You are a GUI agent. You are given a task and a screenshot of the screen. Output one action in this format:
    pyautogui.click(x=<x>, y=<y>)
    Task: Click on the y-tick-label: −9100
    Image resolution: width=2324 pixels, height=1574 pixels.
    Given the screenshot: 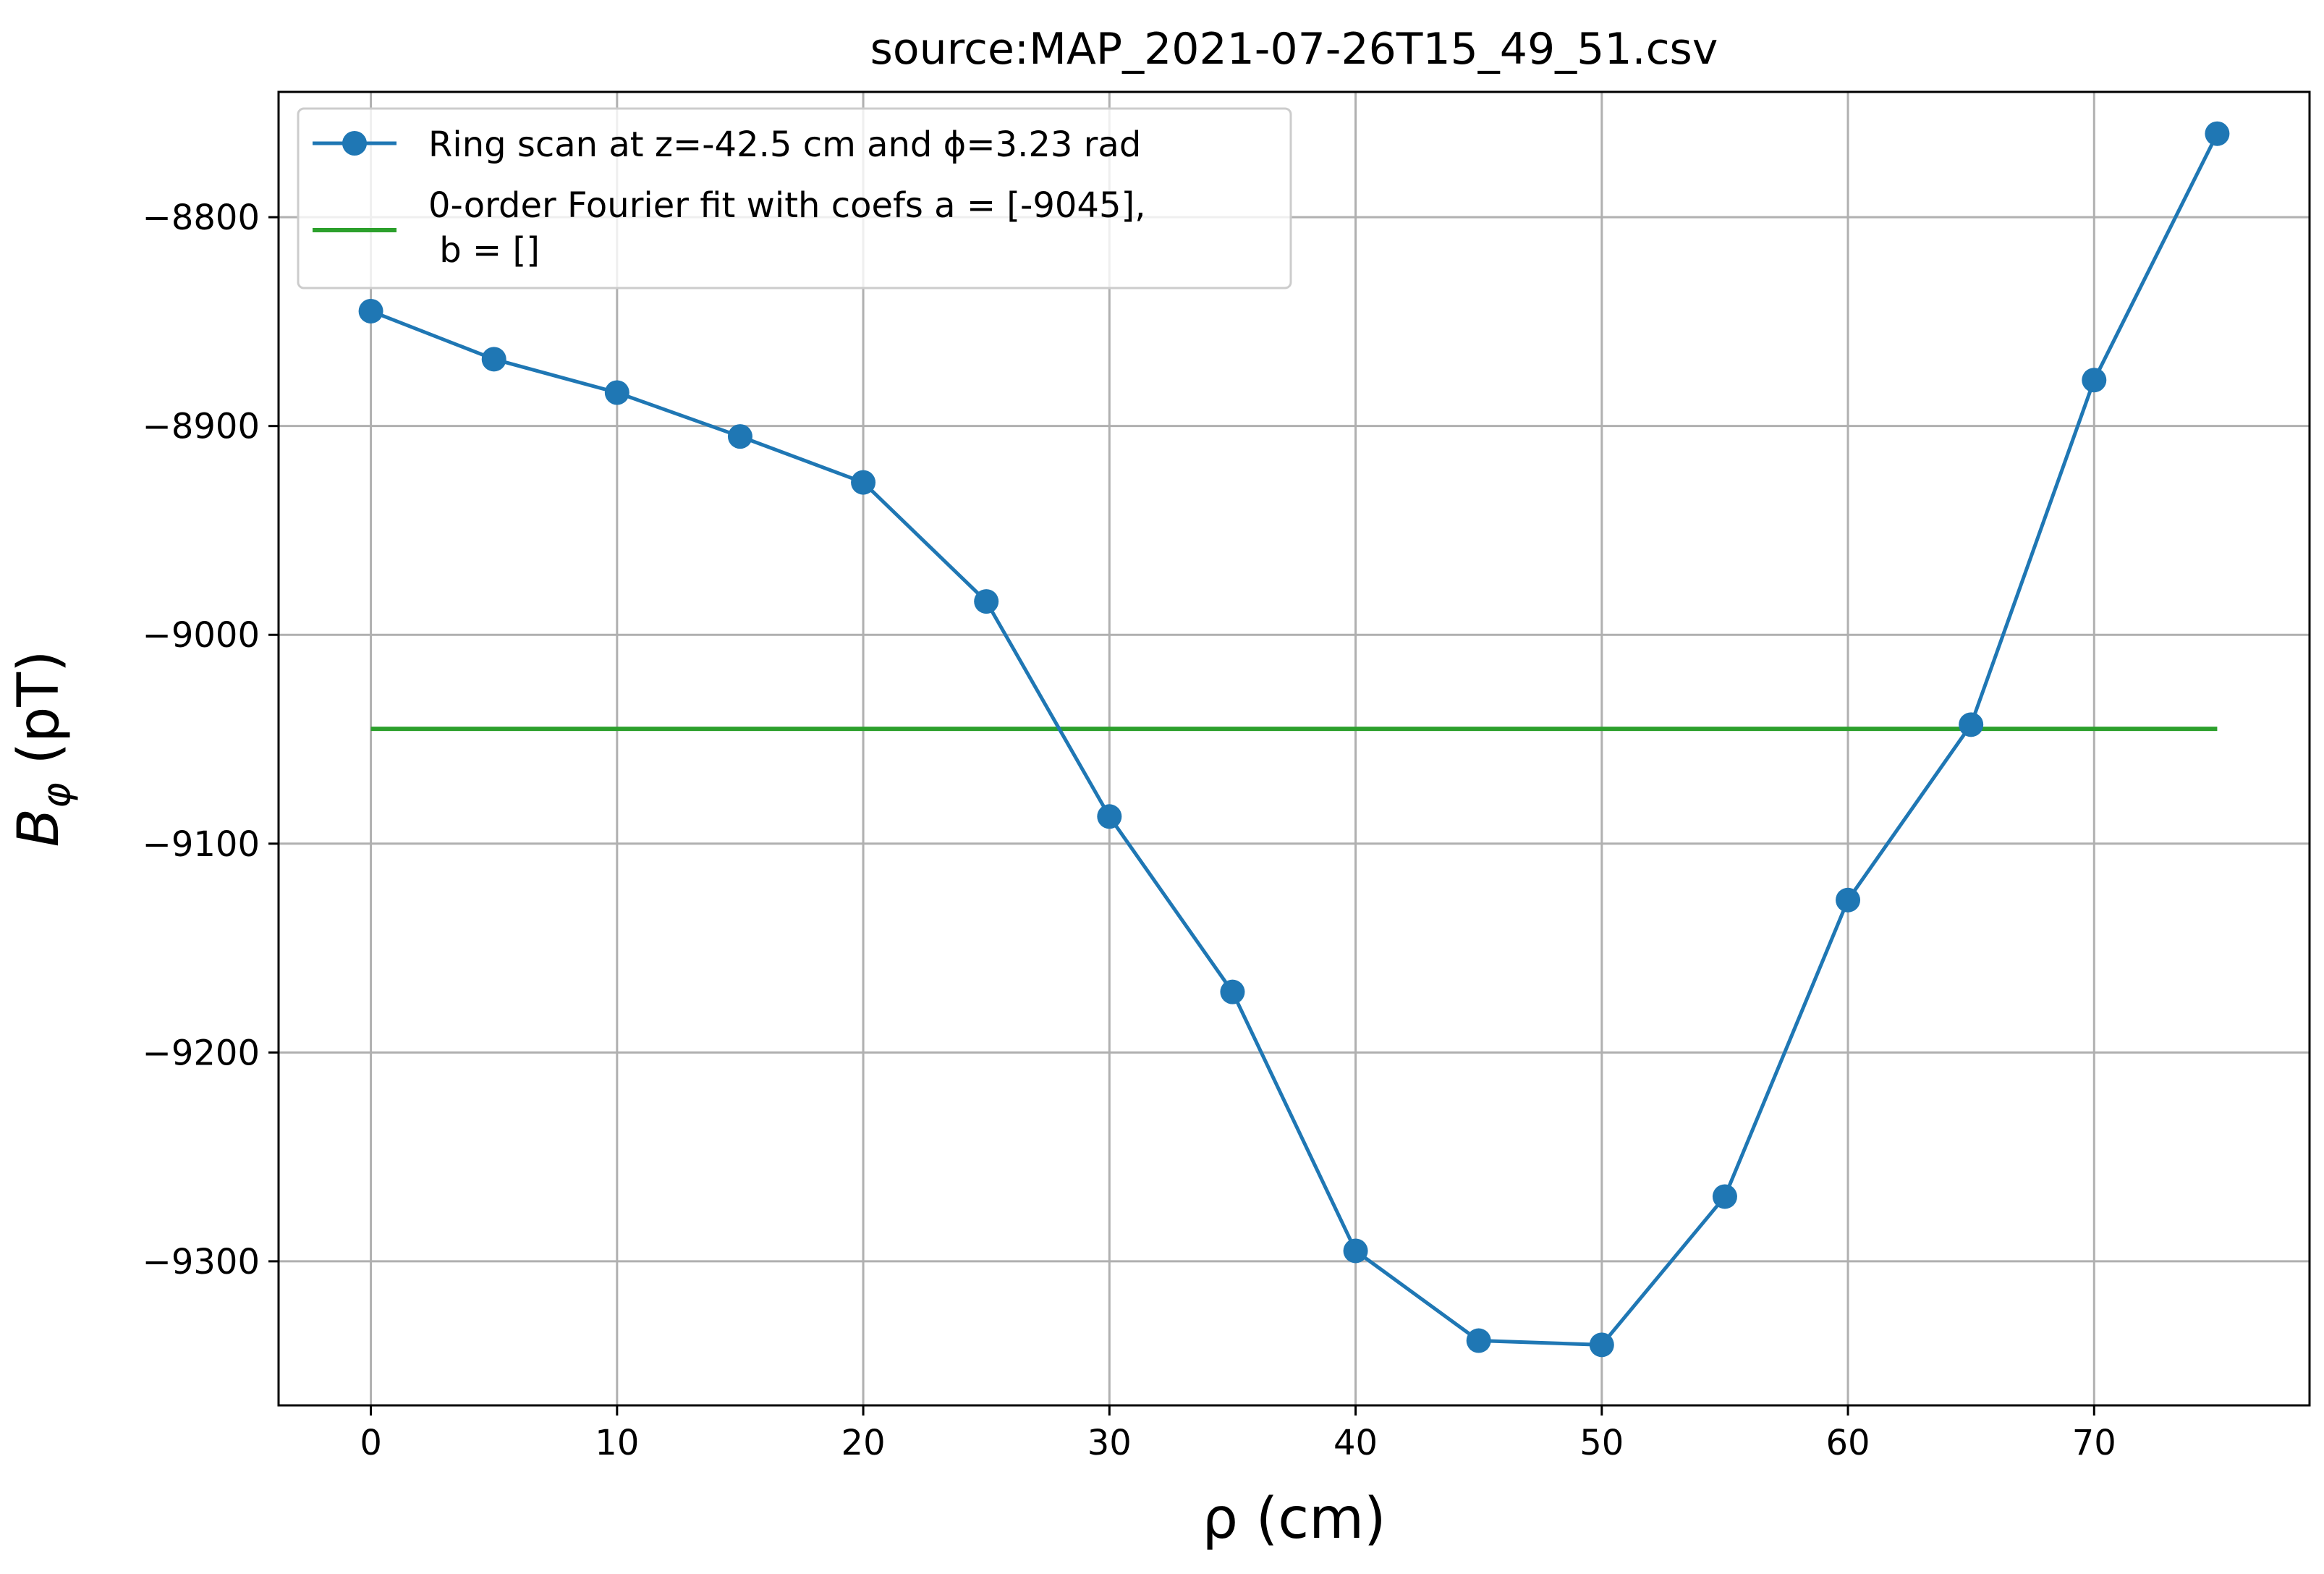 What is the action you would take?
    pyautogui.click(x=201, y=844)
    